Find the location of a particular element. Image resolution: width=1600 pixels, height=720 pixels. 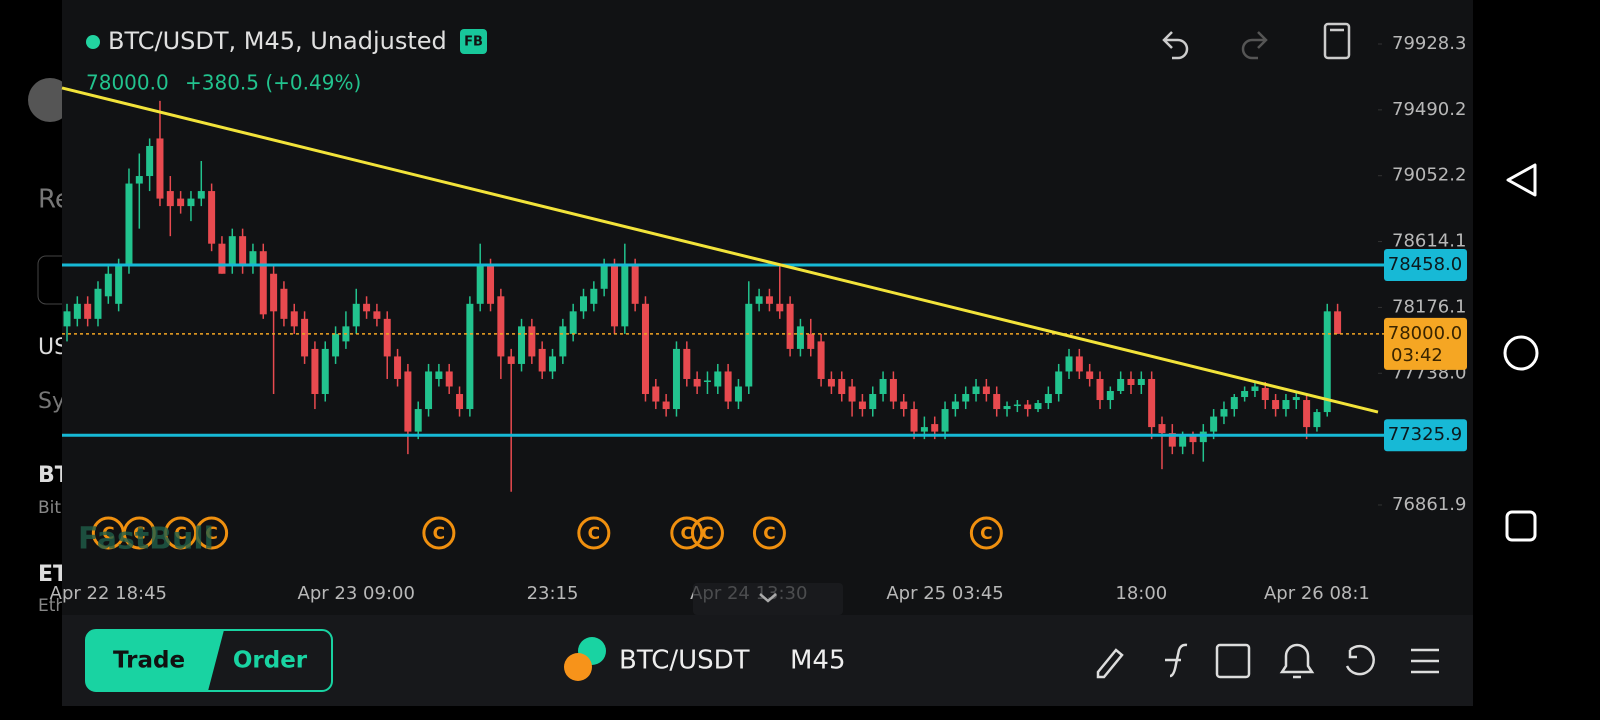

undo-icon is located at coordinates (1175, 45).